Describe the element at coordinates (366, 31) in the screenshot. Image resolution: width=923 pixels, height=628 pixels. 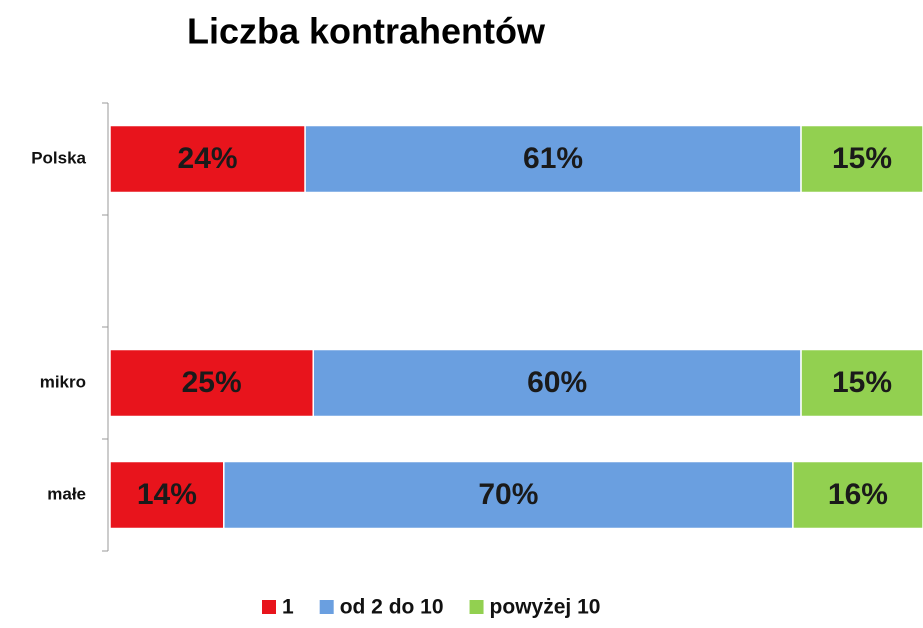
I see `chart-title: Liczba kontrahentów` at that location.